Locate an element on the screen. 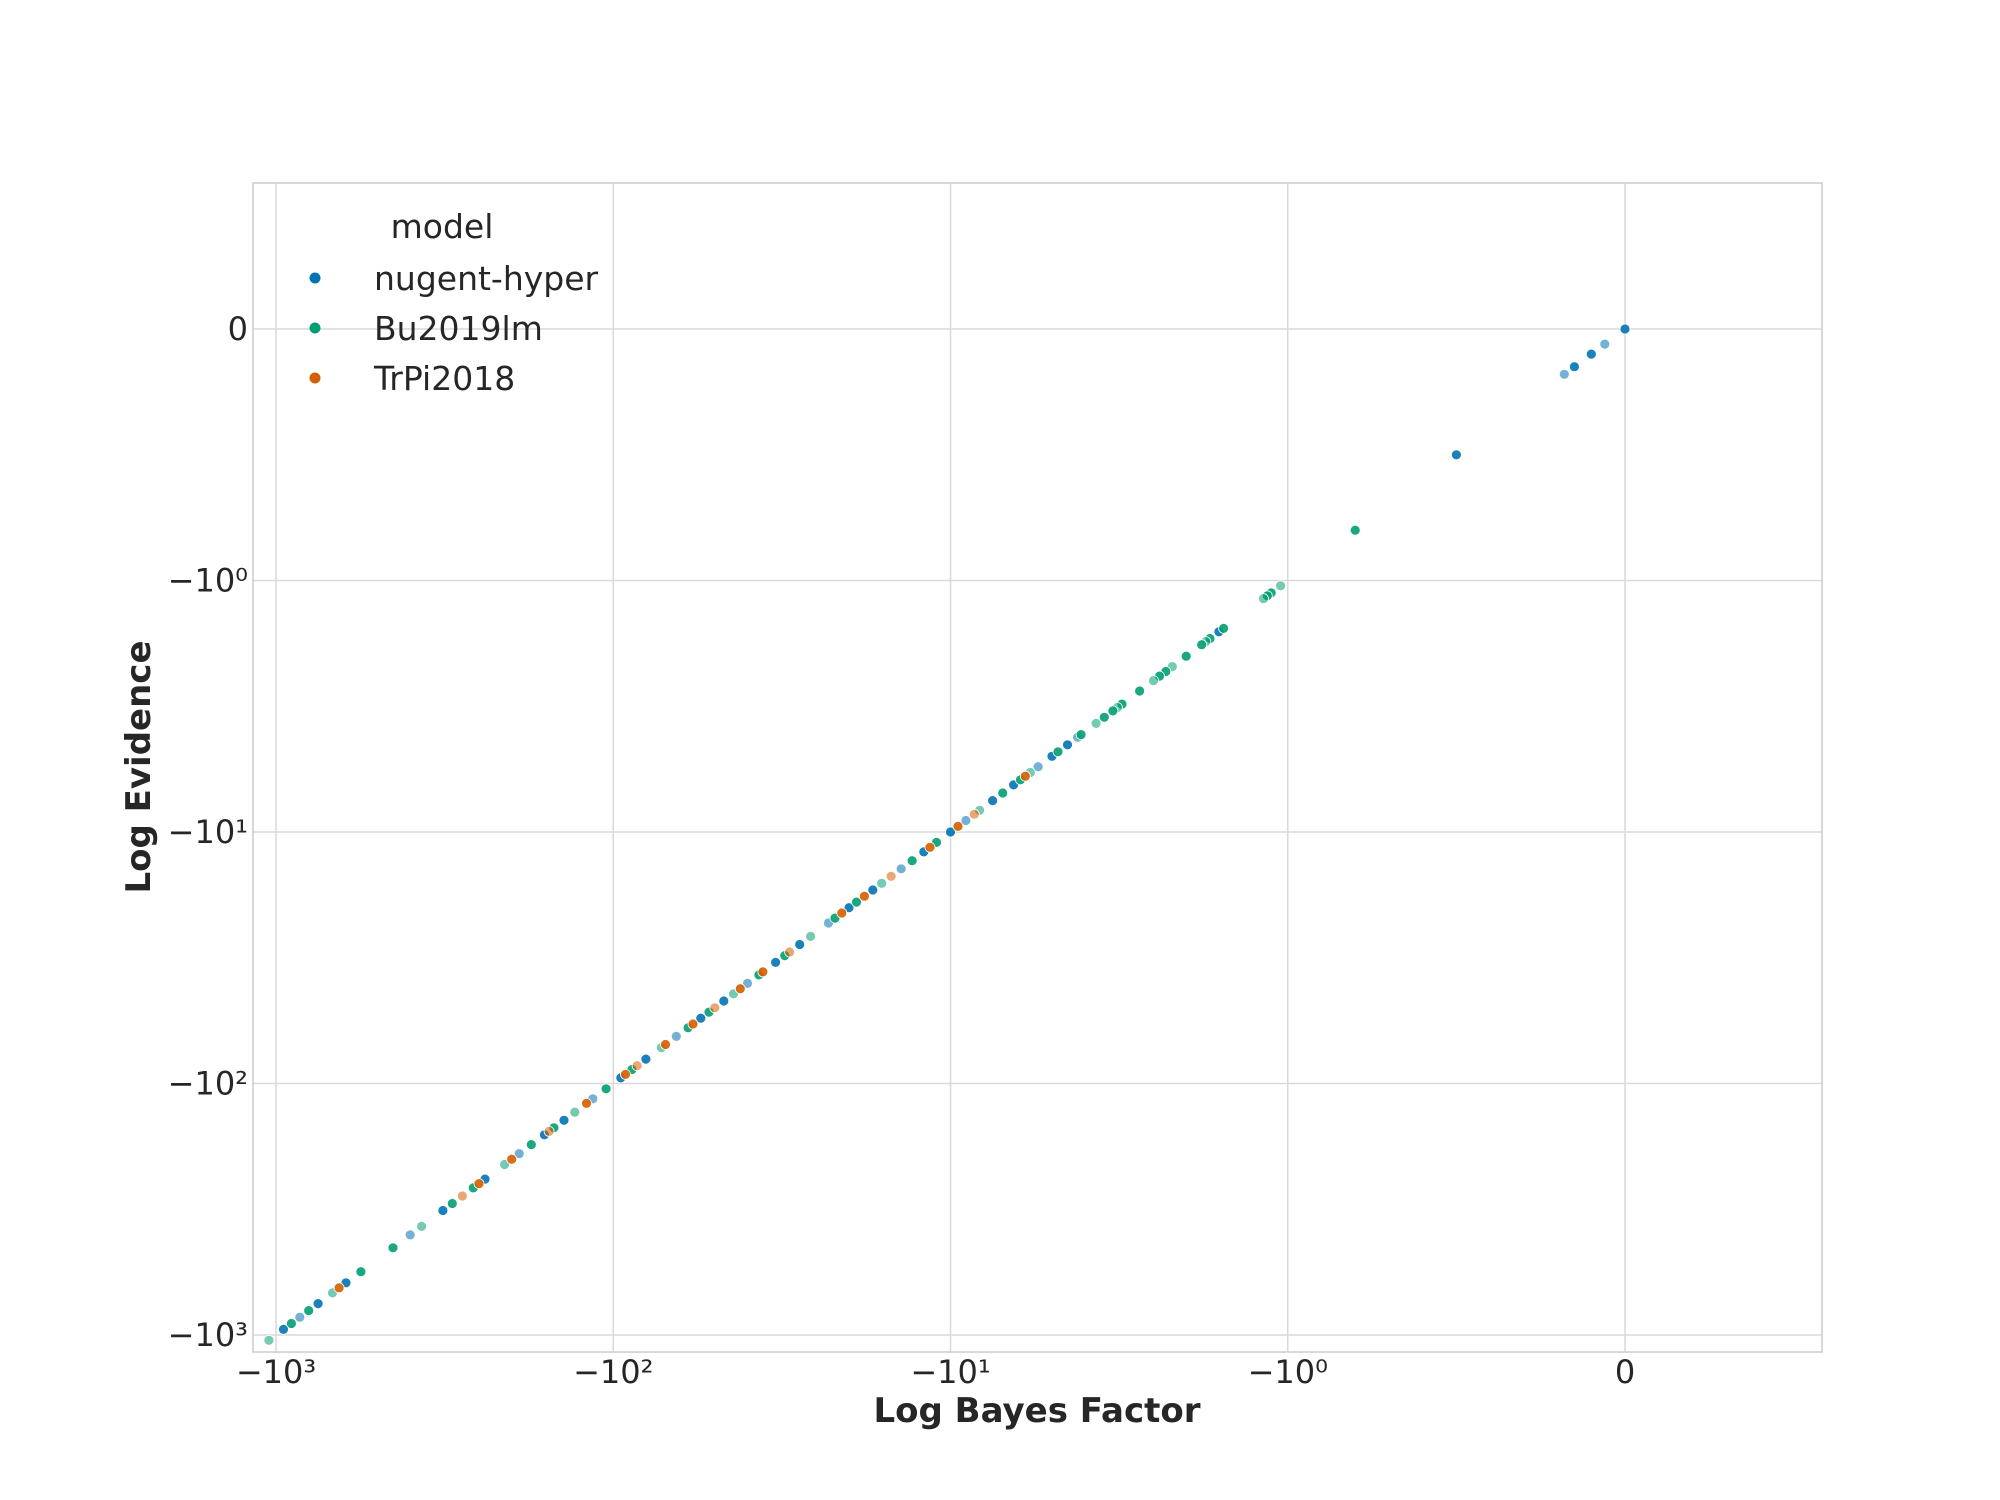  legend-entry-trpi2018: TrPi2018 is located at coordinates (412, 378).